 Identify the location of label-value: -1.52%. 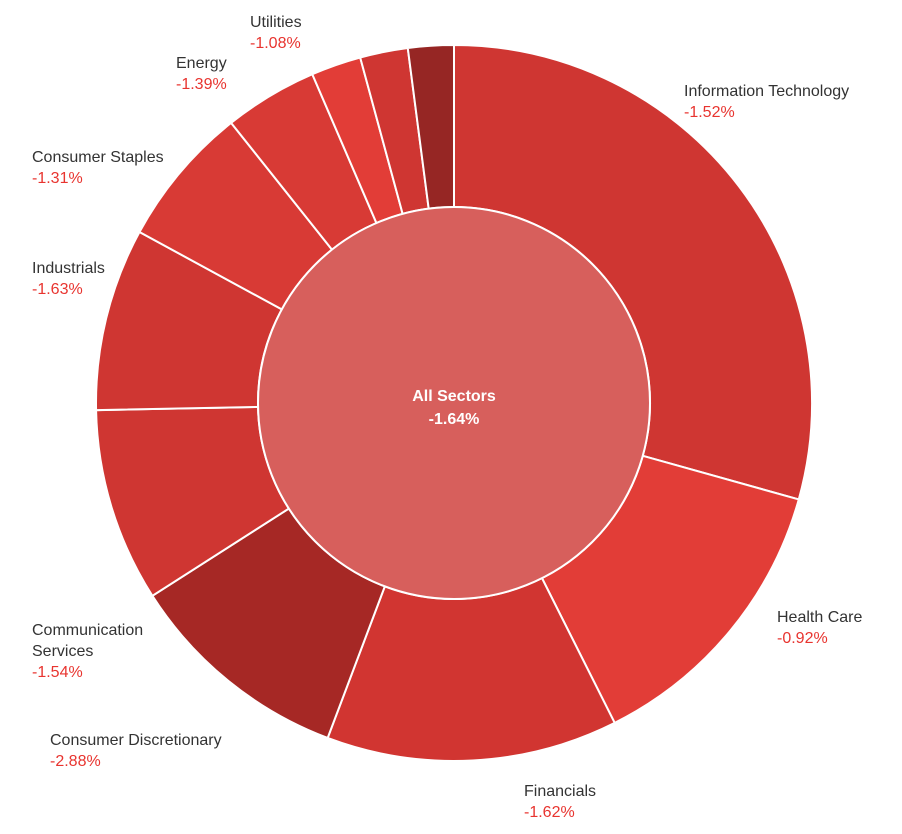
(709, 112).